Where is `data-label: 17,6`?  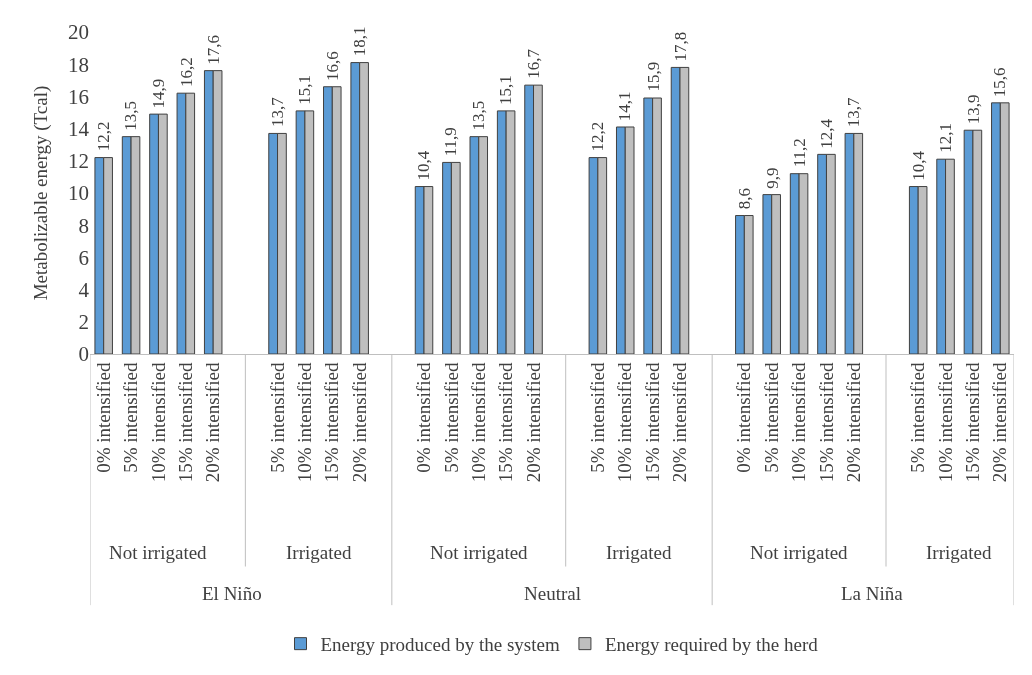 data-label: 17,6 is located at coordinates (213, 50).